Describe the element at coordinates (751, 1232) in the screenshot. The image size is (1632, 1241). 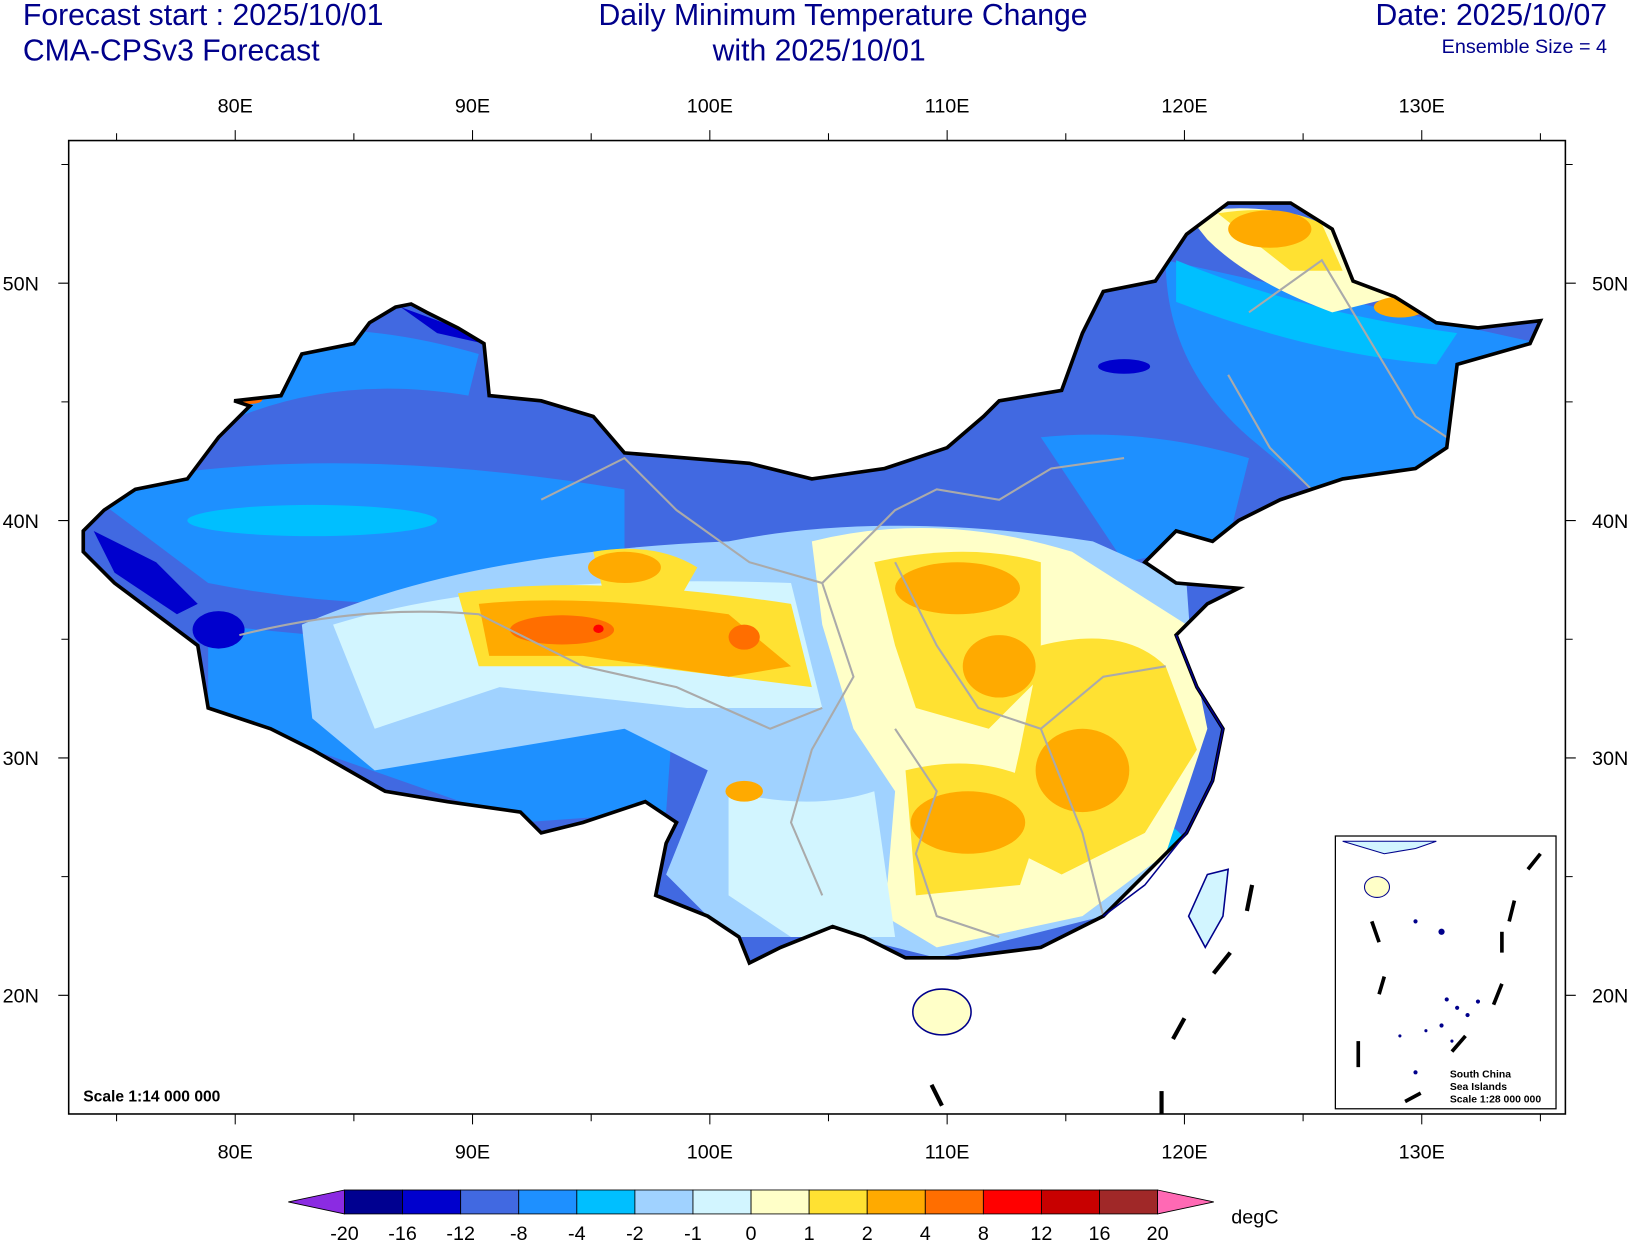
I see `colorbar-tick-label: 0` at that location.